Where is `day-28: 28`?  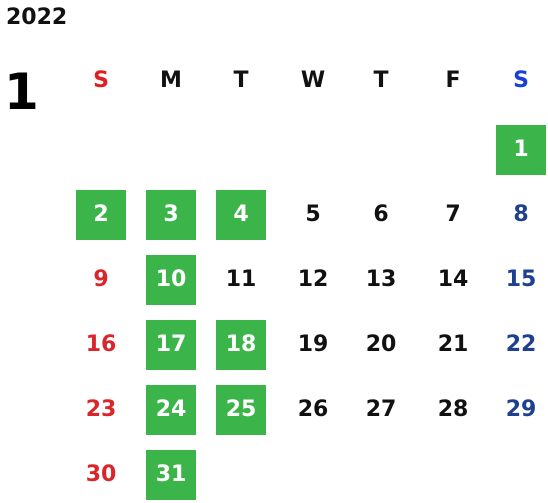 day-28: 28 is located at coordinates (453, 409).